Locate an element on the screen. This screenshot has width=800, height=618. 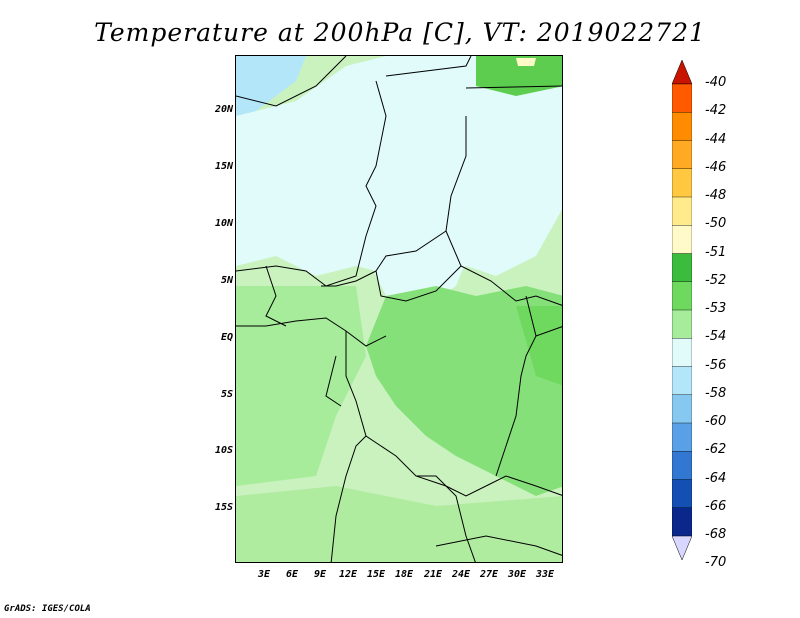
lat-label-5n: 5N is located at coordinates (226, 280).